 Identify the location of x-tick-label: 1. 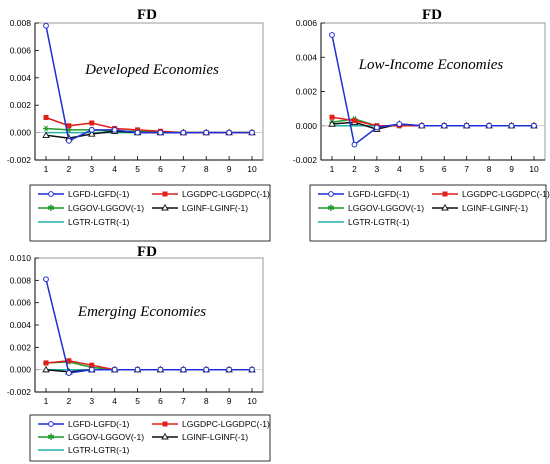
(46, 401).